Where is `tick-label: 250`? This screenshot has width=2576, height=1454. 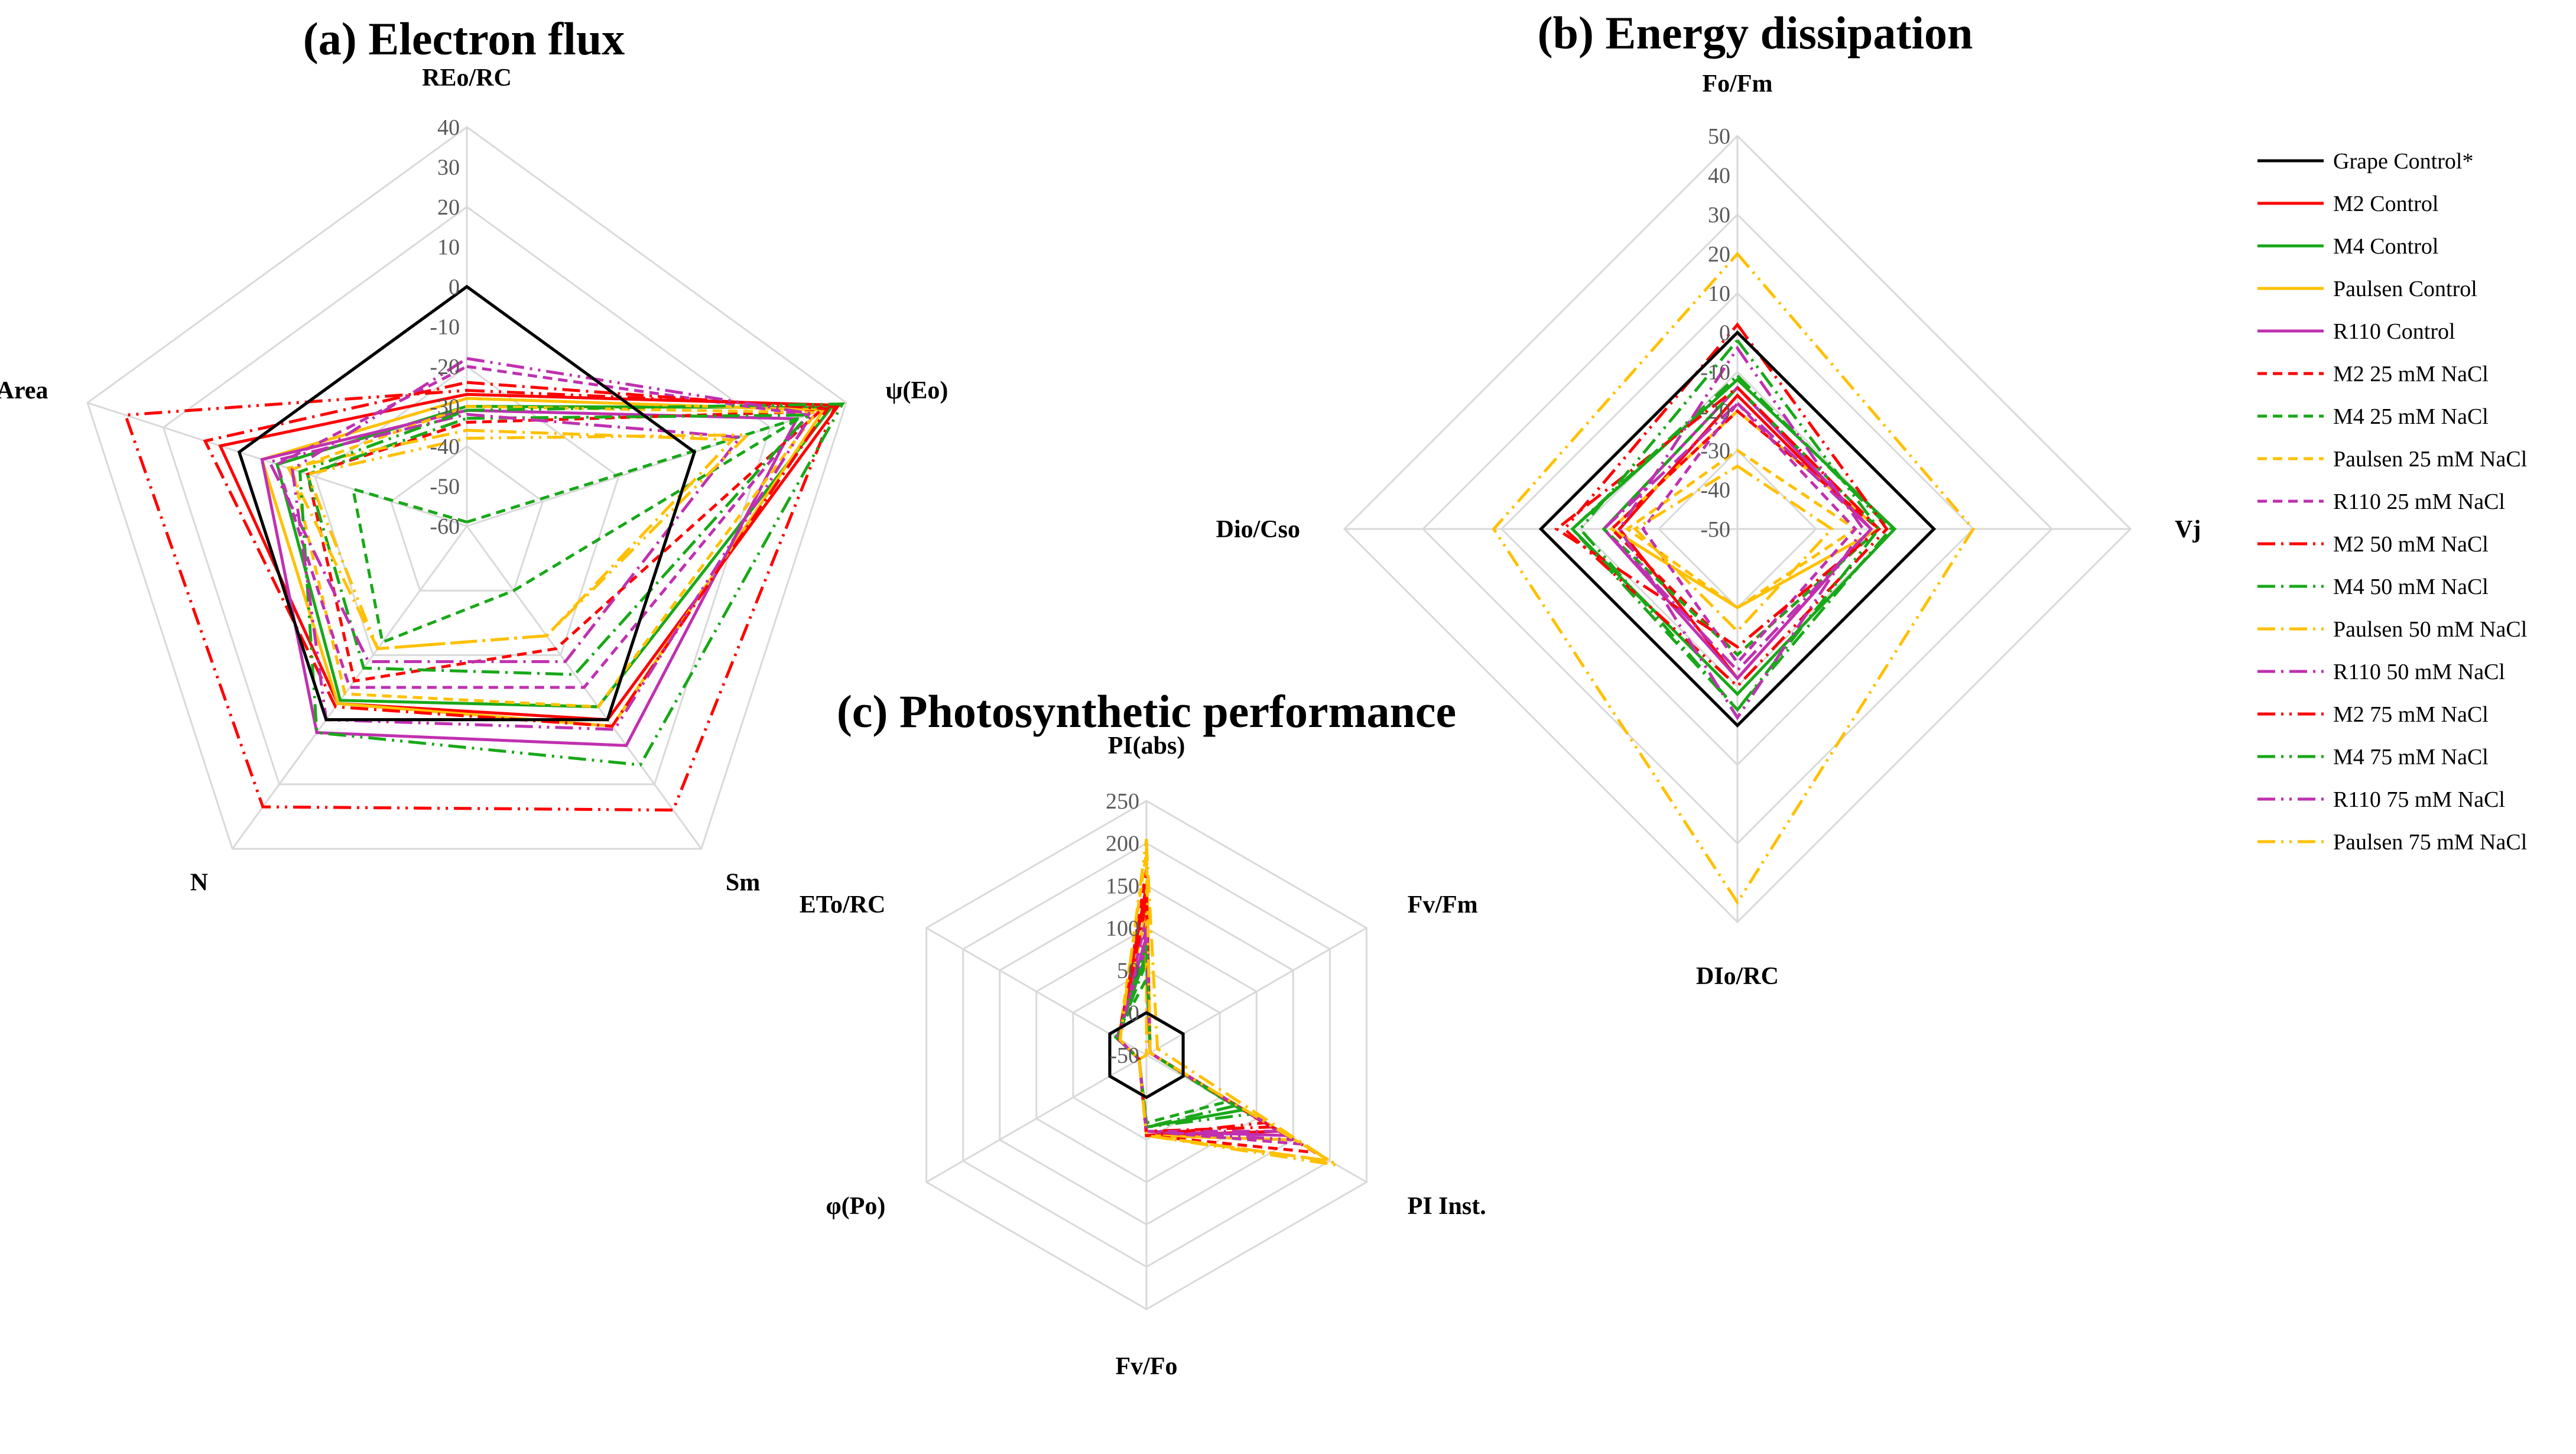 tick-label: 250 is located at coordinates (1122, 801).